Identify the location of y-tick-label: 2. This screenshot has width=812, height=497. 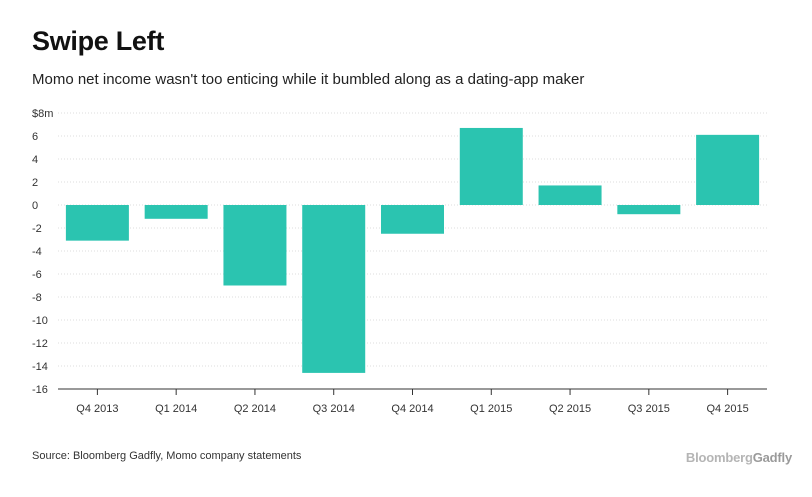
(35, 183).